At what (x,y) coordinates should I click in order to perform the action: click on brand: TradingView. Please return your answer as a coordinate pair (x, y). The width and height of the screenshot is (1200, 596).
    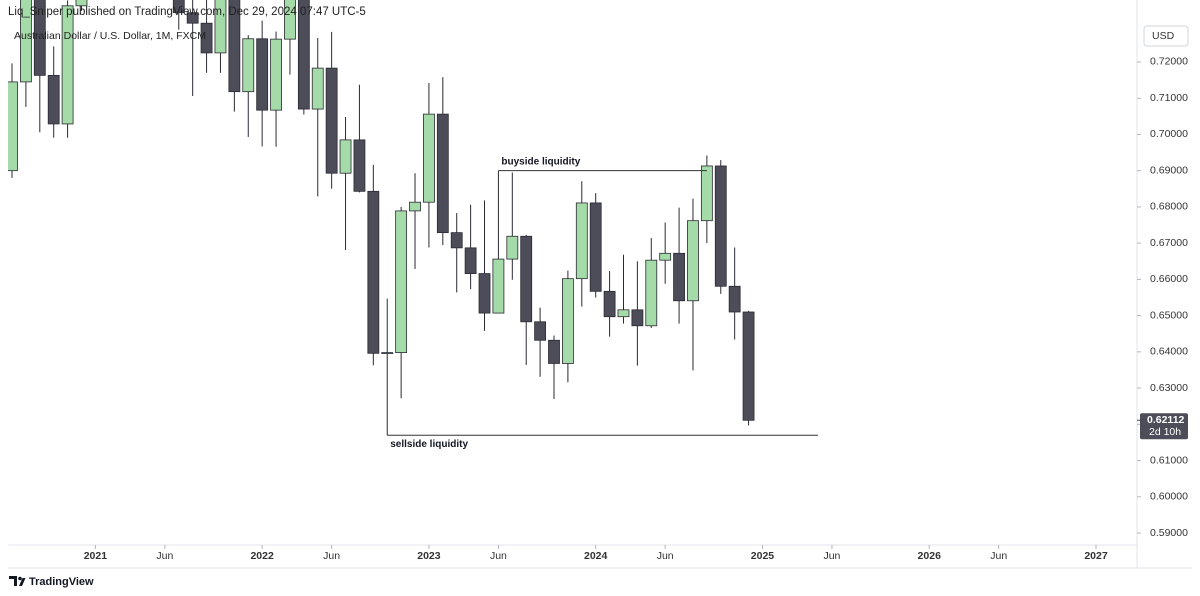
    Looking at the image, I should click on (61, 582).